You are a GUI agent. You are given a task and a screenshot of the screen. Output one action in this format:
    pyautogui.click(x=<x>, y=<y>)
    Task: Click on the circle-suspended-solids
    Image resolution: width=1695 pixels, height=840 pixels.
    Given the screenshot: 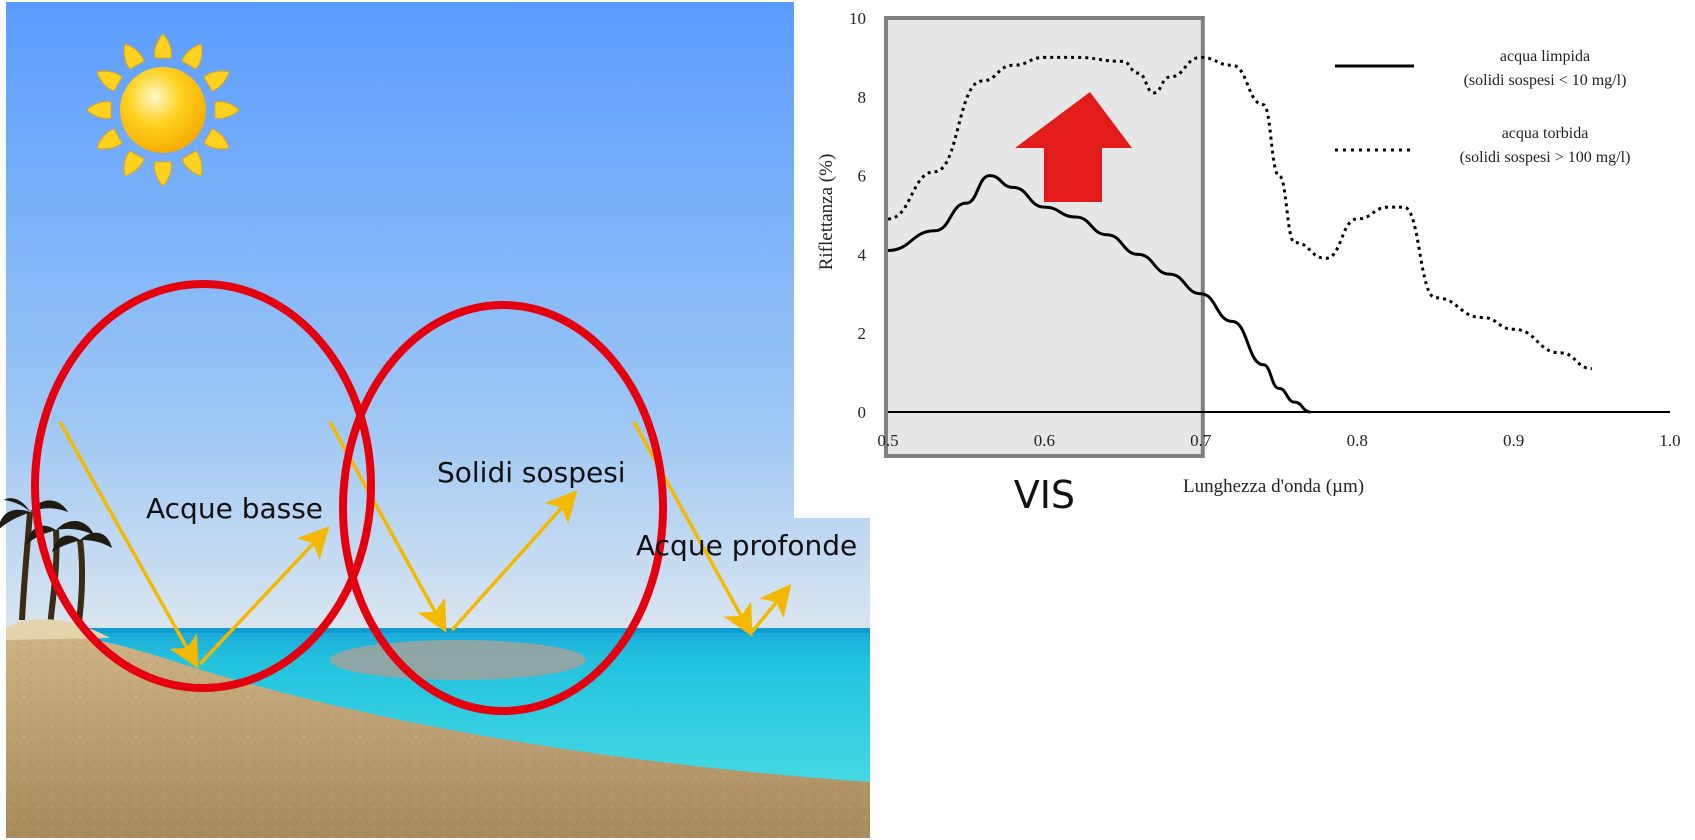 What is the action you would take?
    pyautogui.click(x=503, y=508)
    